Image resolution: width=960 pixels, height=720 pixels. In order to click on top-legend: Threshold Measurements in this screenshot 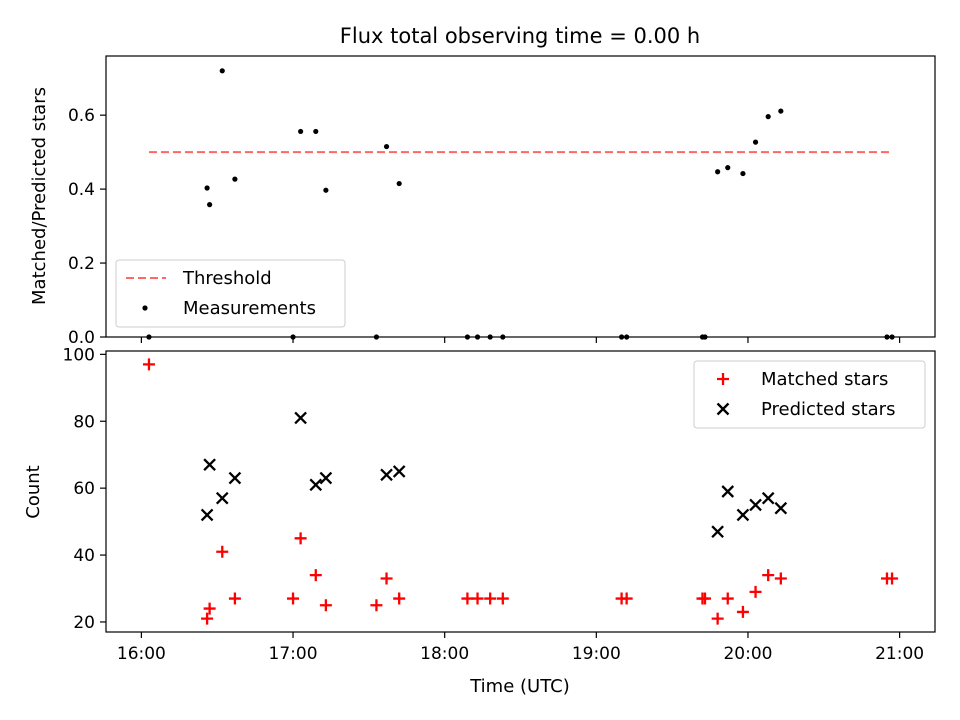, I will do `click(230, 293)`.